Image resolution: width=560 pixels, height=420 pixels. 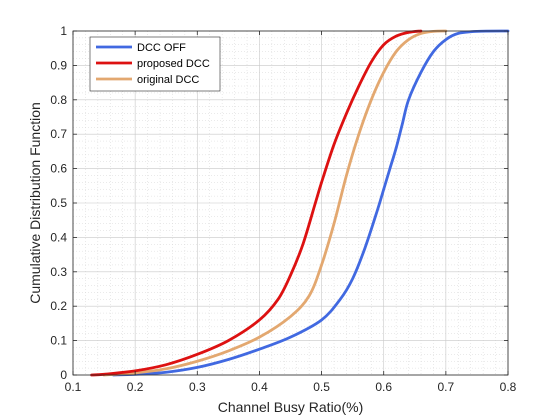 I want to click on x-tick-label: 0.3, so click(x=197, y=387).